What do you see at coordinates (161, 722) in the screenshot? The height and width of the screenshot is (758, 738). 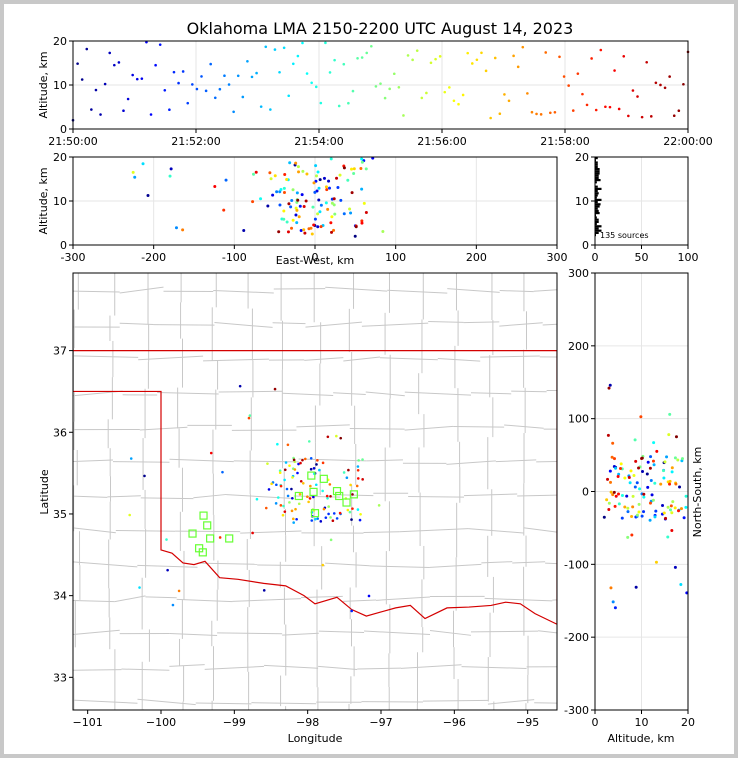 I see `x-tick-label: −100` at bounding box center [161, 722].